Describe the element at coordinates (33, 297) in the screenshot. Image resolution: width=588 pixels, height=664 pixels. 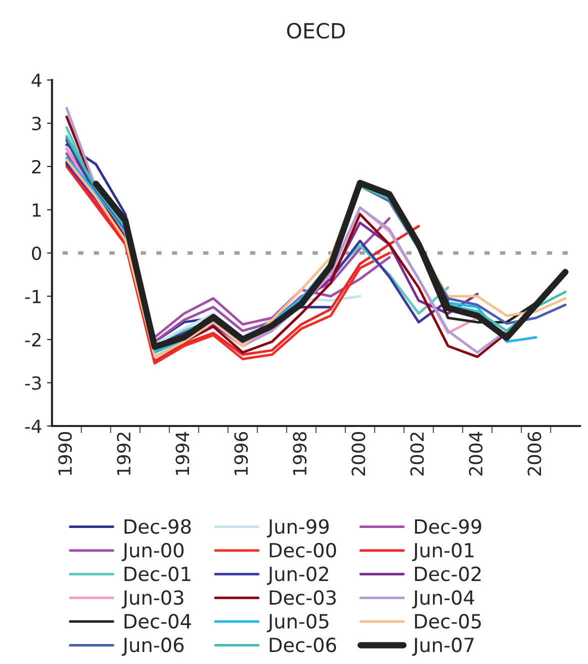
I see `y-tick-label: -1` at that location.